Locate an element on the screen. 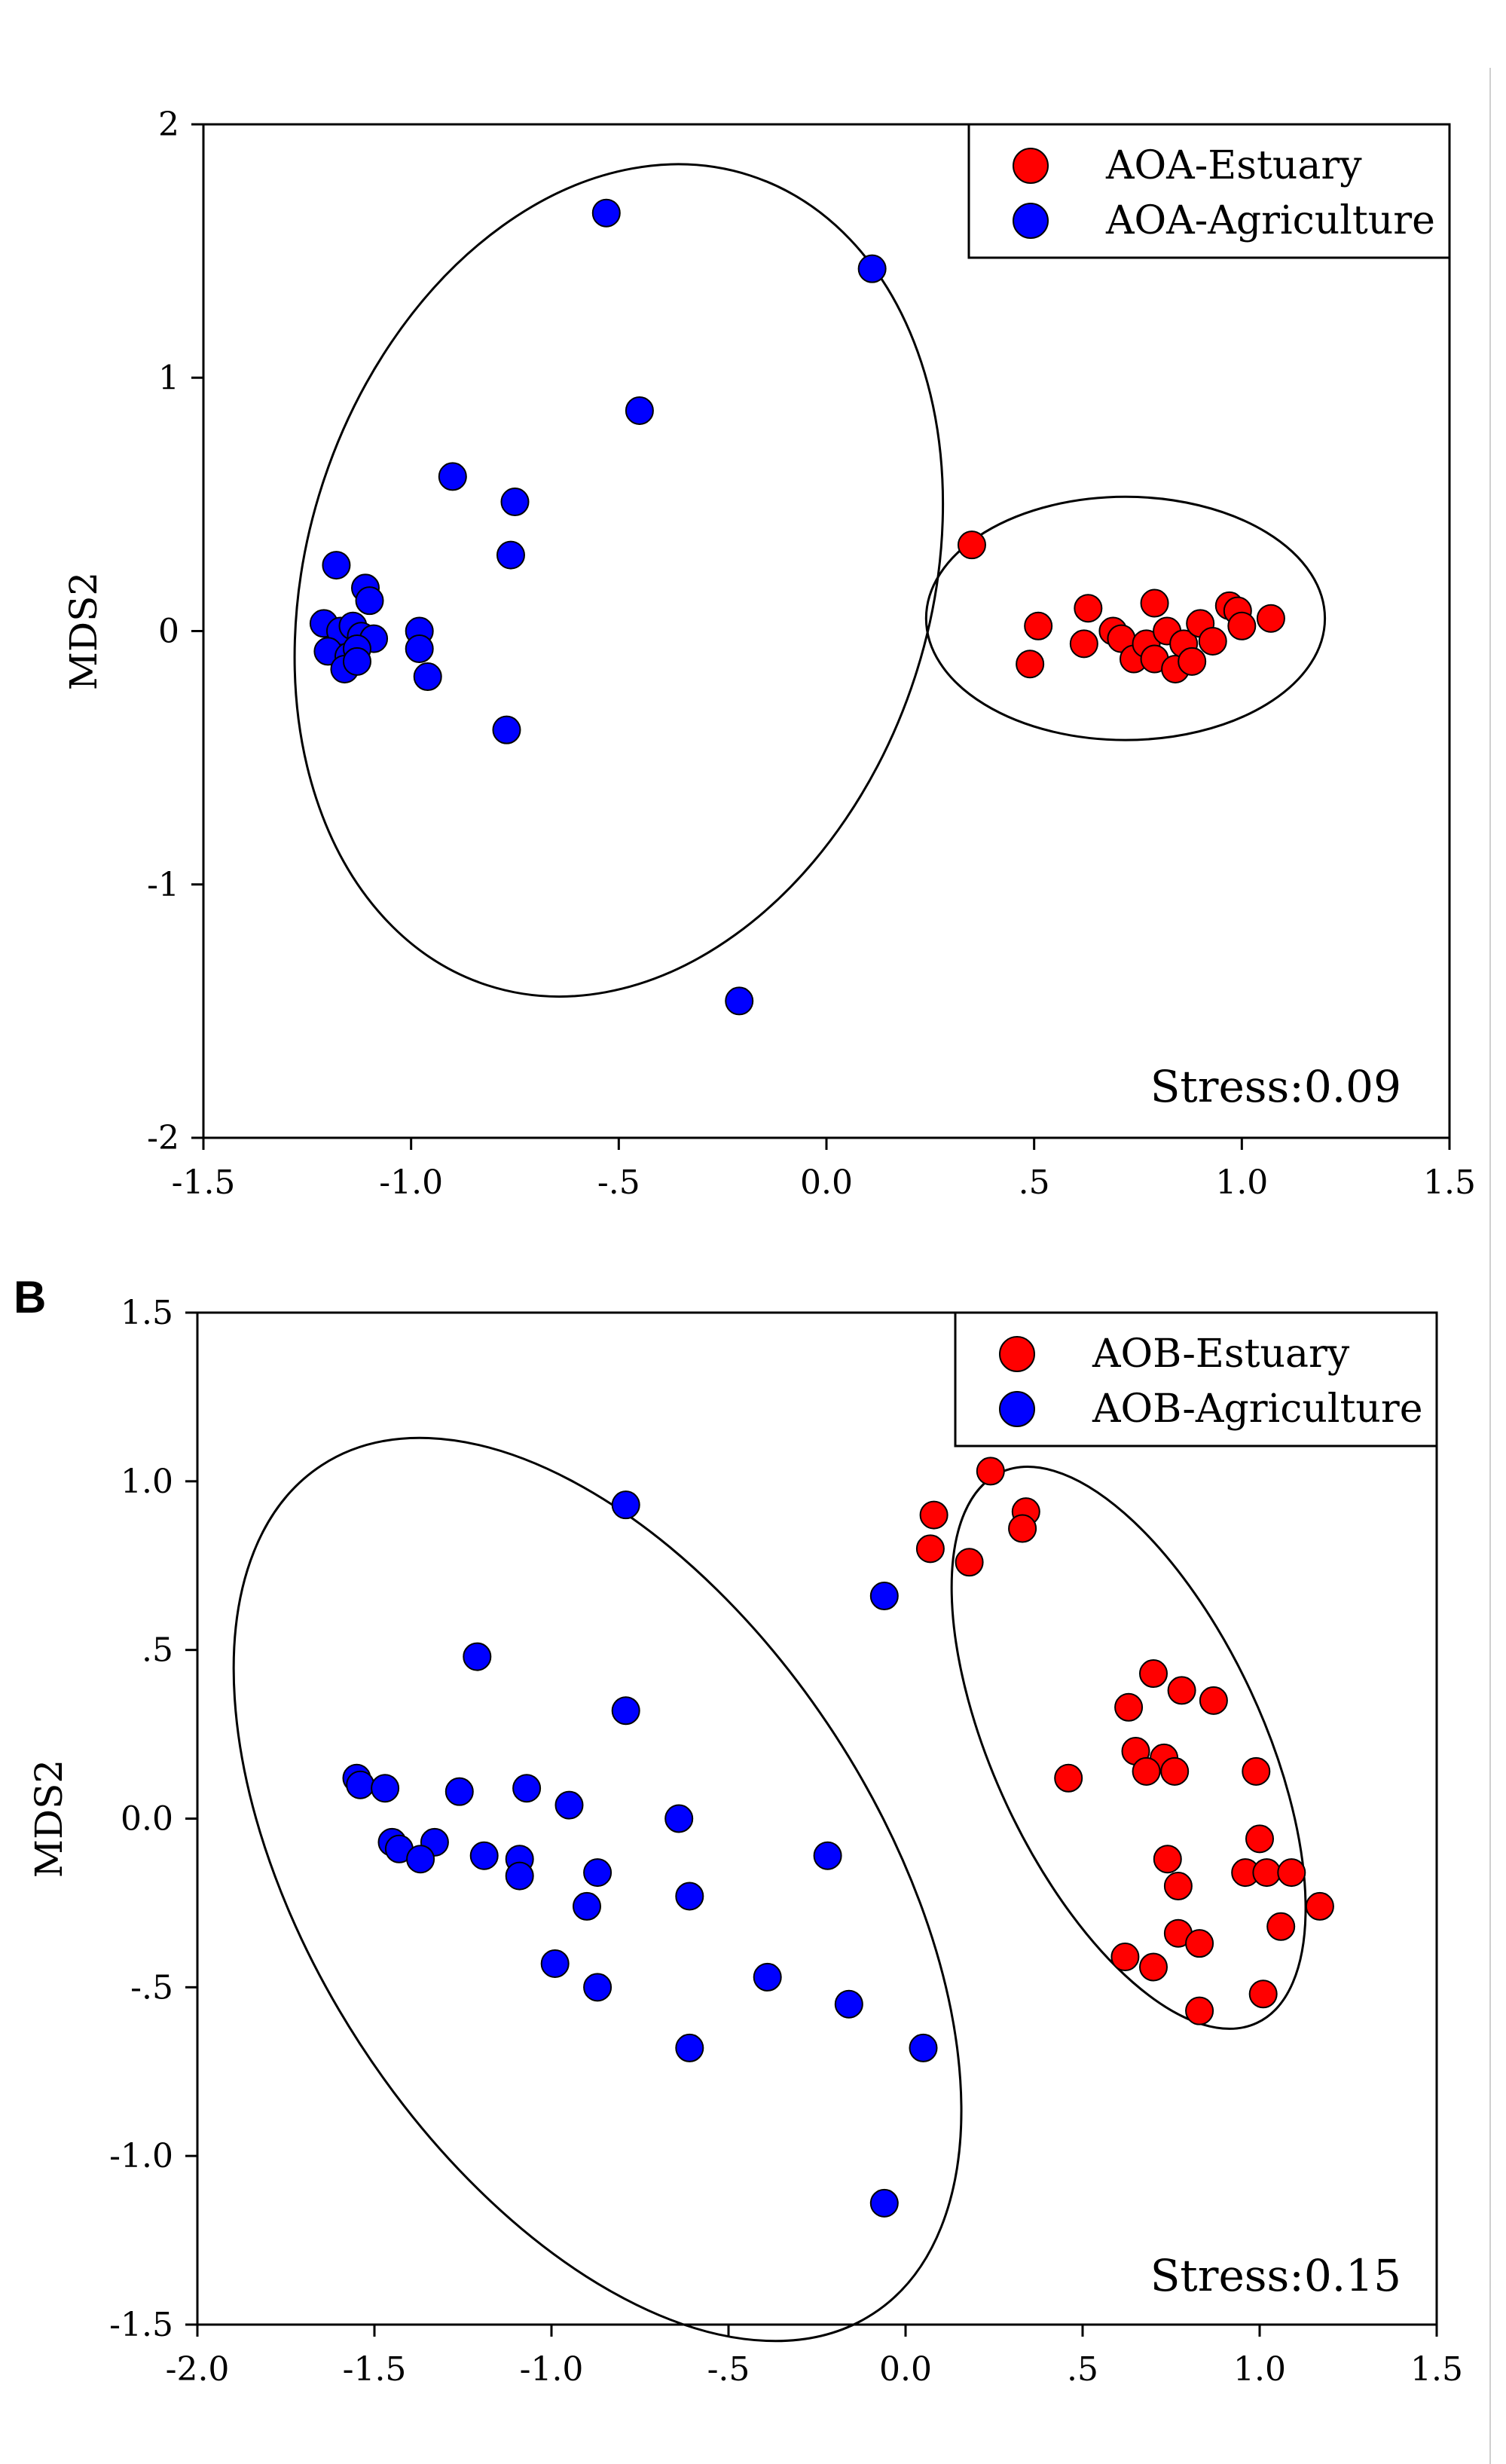  y-tick-label: 0.0 is located at coordinates (147, 1819).